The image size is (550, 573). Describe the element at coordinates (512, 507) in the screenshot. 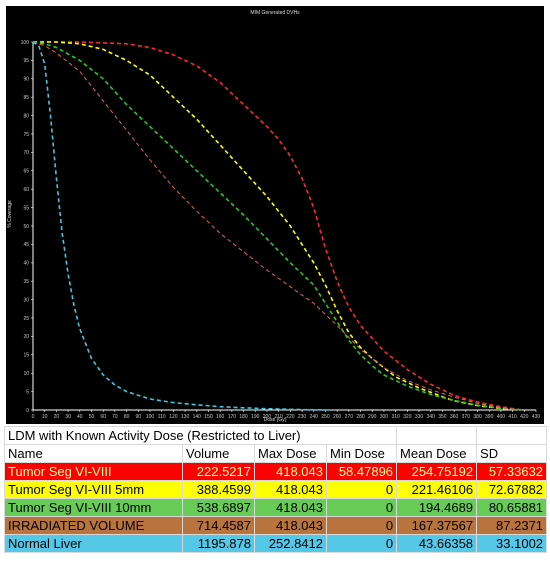

I see `cell-sd: 80.65881` at that location.